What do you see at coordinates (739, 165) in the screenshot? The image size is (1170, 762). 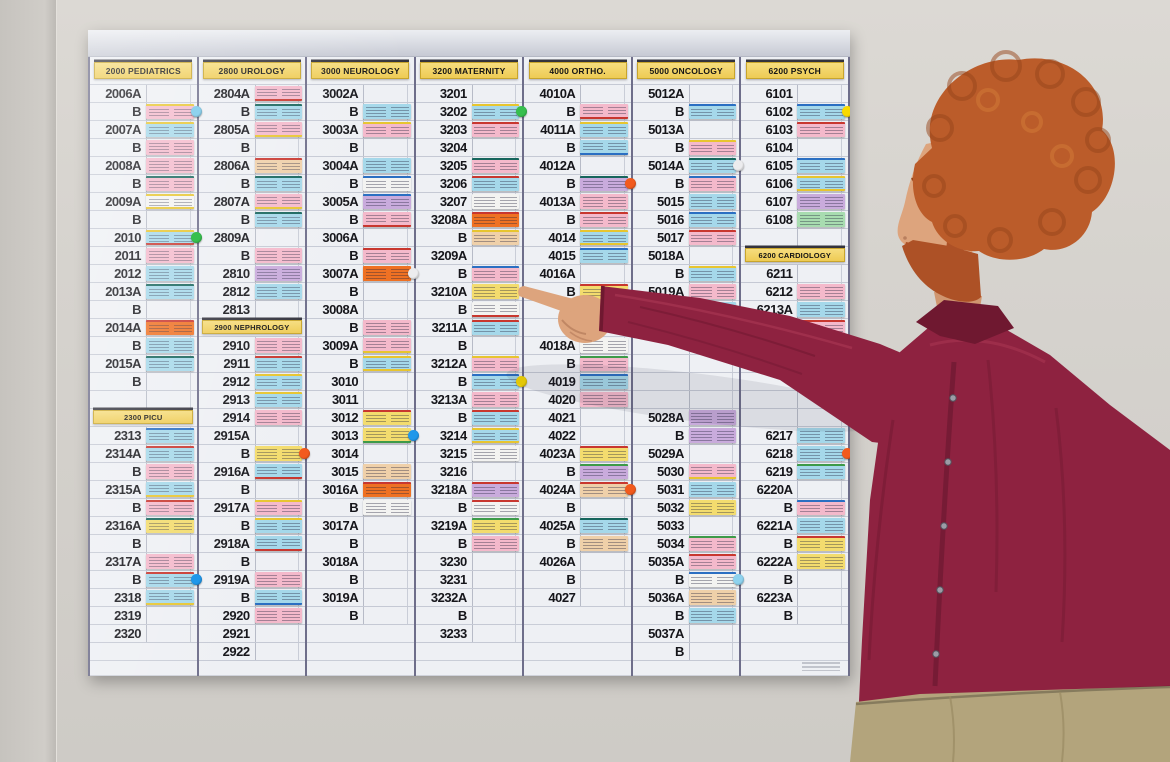 I see `magnet-white` at bounding box center [739, 165].